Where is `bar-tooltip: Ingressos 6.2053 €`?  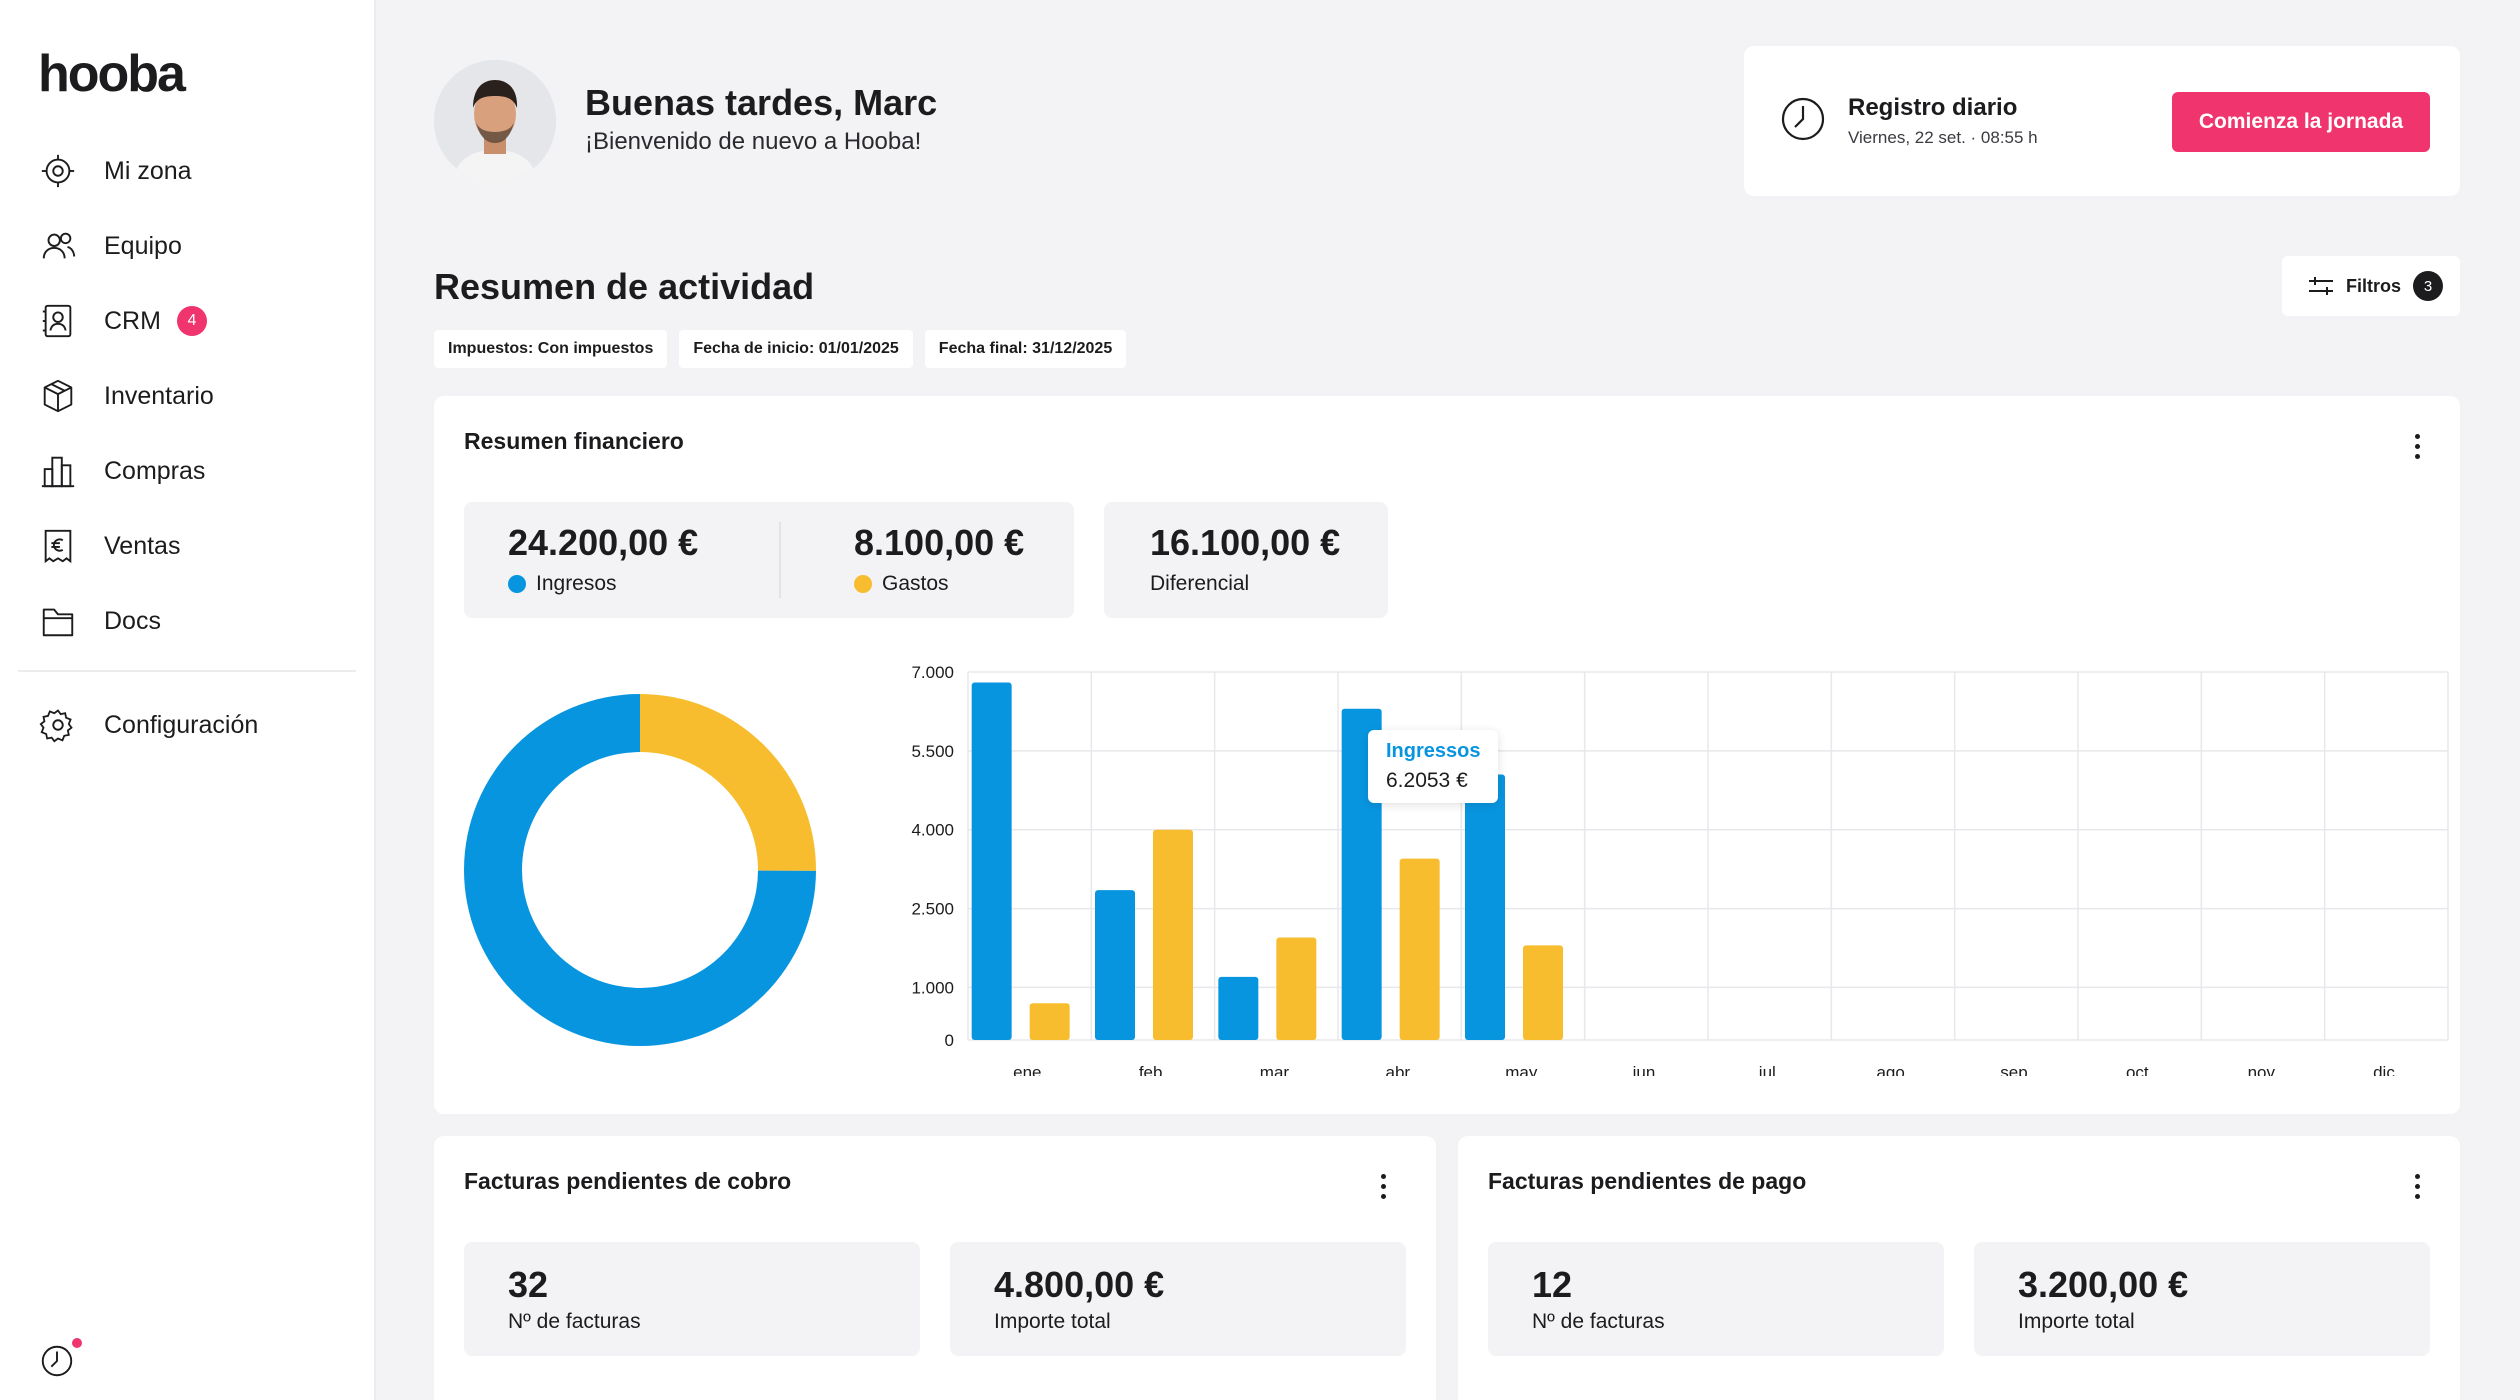
bar-tooltip: Ingressos 6.2053 € is located at coordinates (1433, 766).